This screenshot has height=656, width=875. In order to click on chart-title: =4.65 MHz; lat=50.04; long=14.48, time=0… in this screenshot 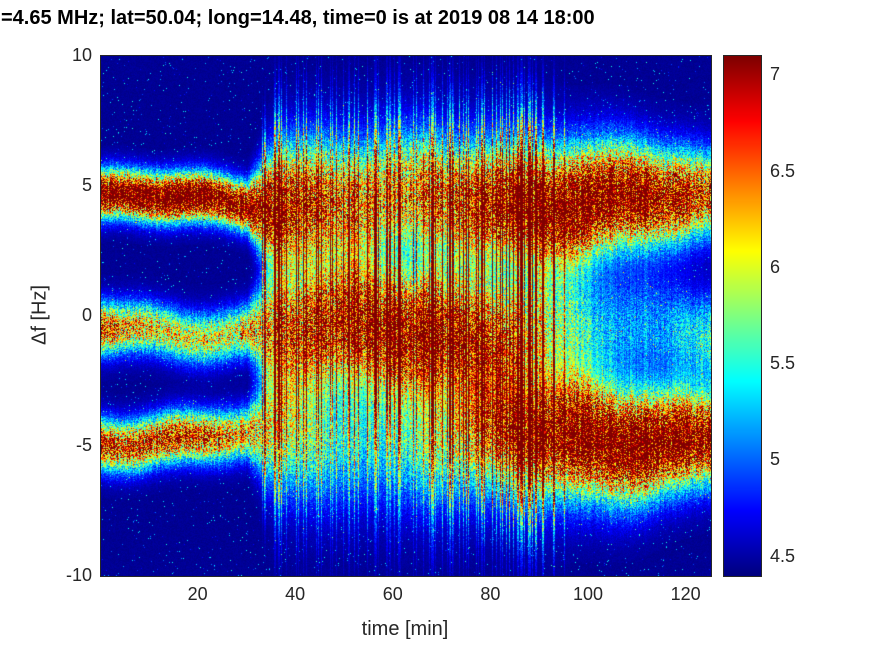, I will do `click(298, 18)`.